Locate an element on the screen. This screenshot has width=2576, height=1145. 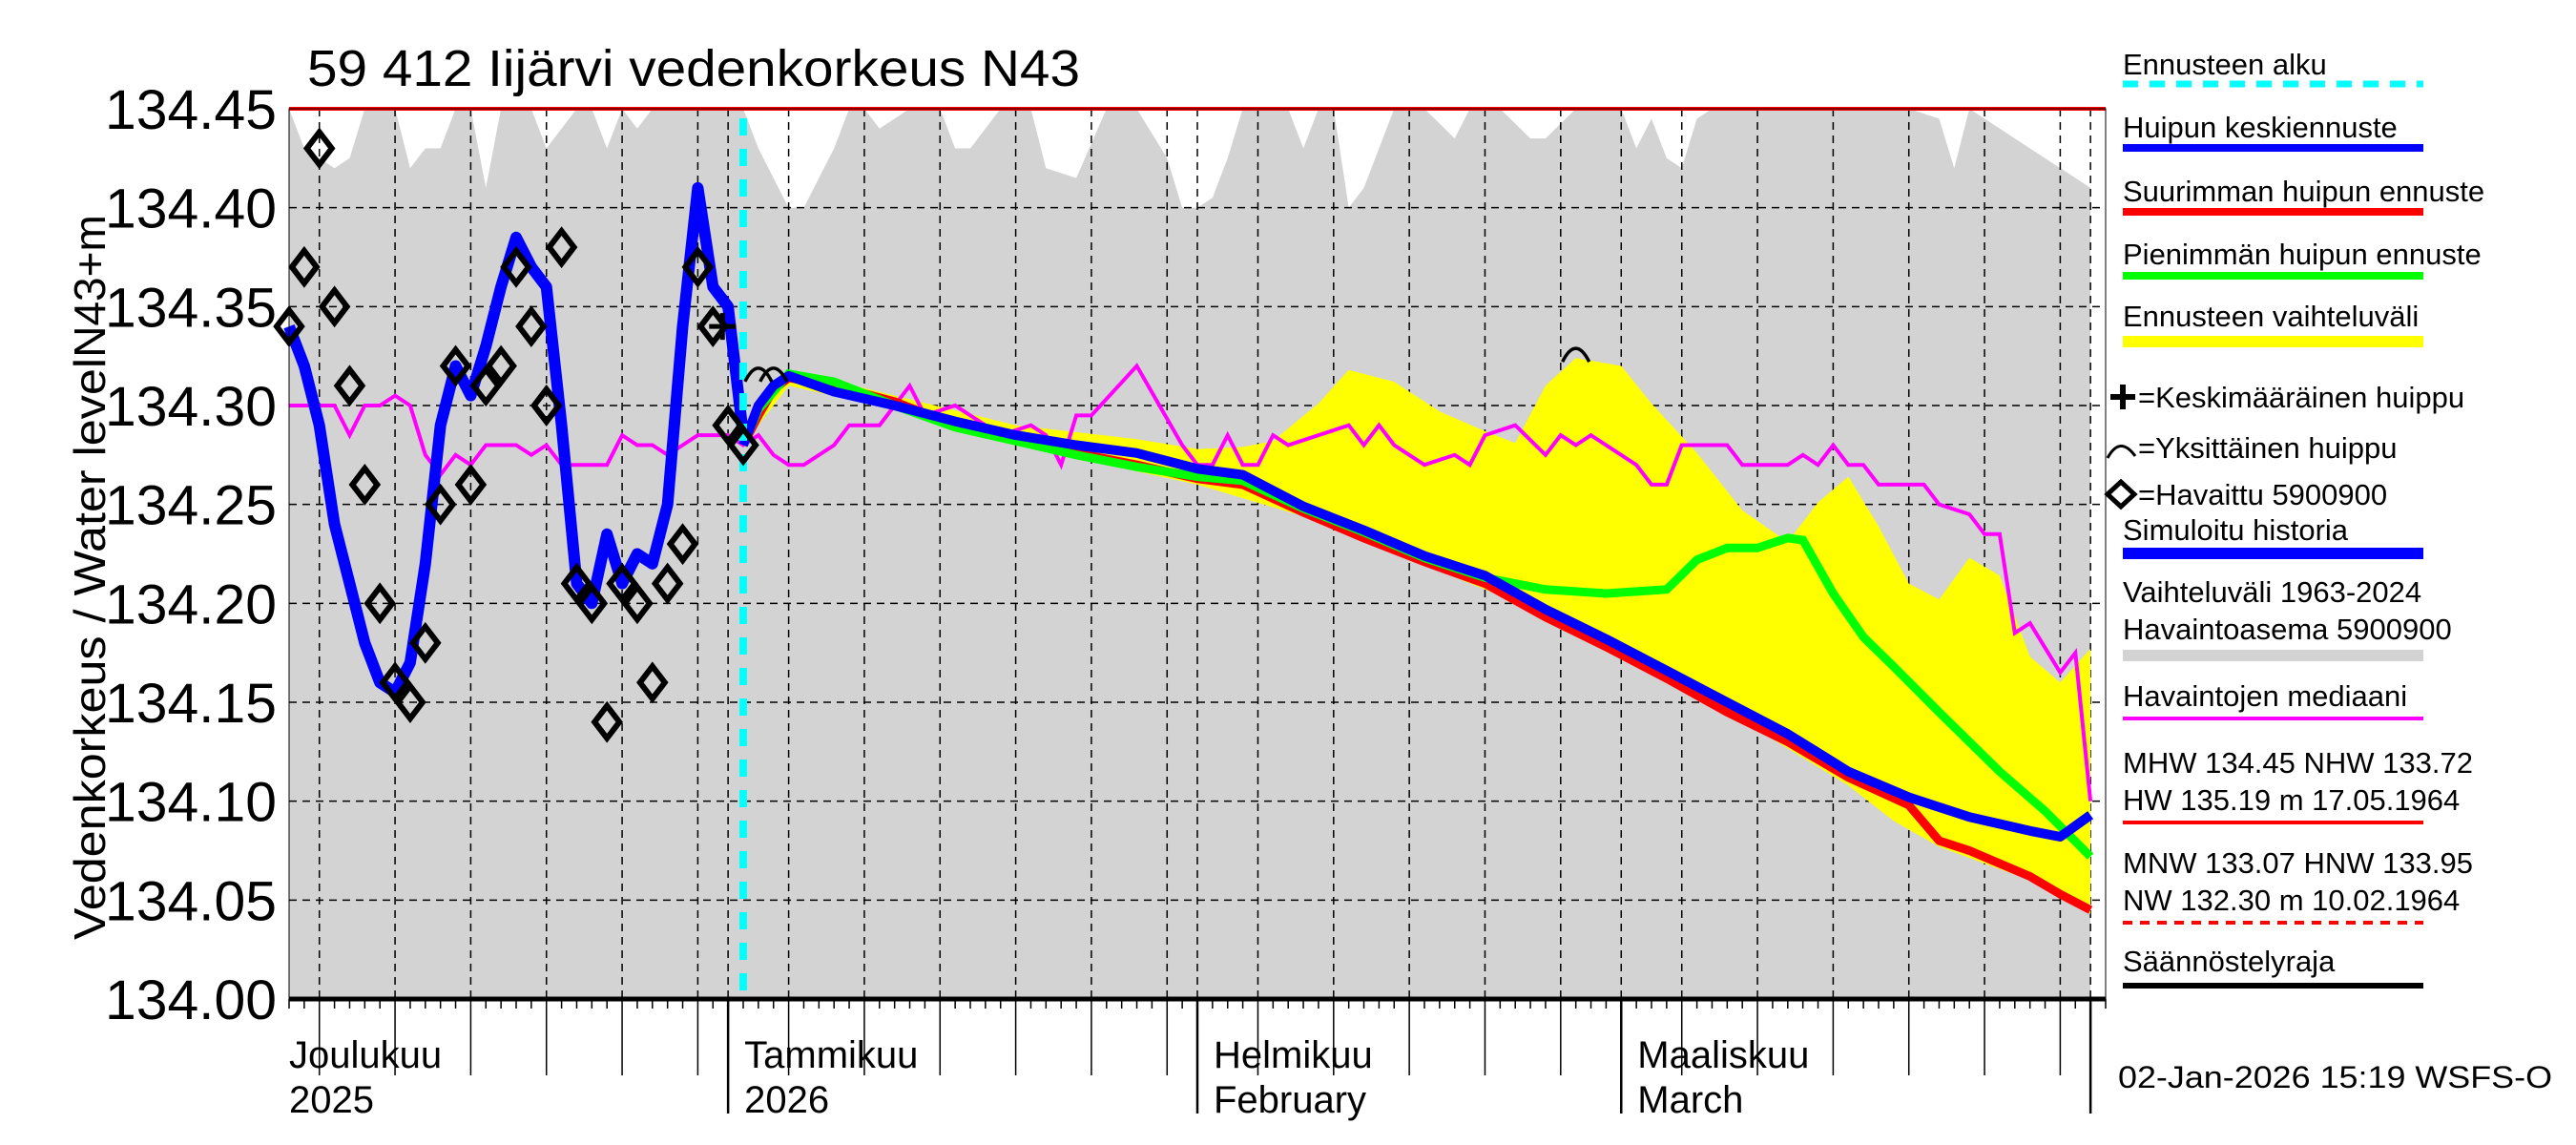
timestamp: 02-Jan-2026 15:19 WSFS-O is located at coordinates (2335, 1077).